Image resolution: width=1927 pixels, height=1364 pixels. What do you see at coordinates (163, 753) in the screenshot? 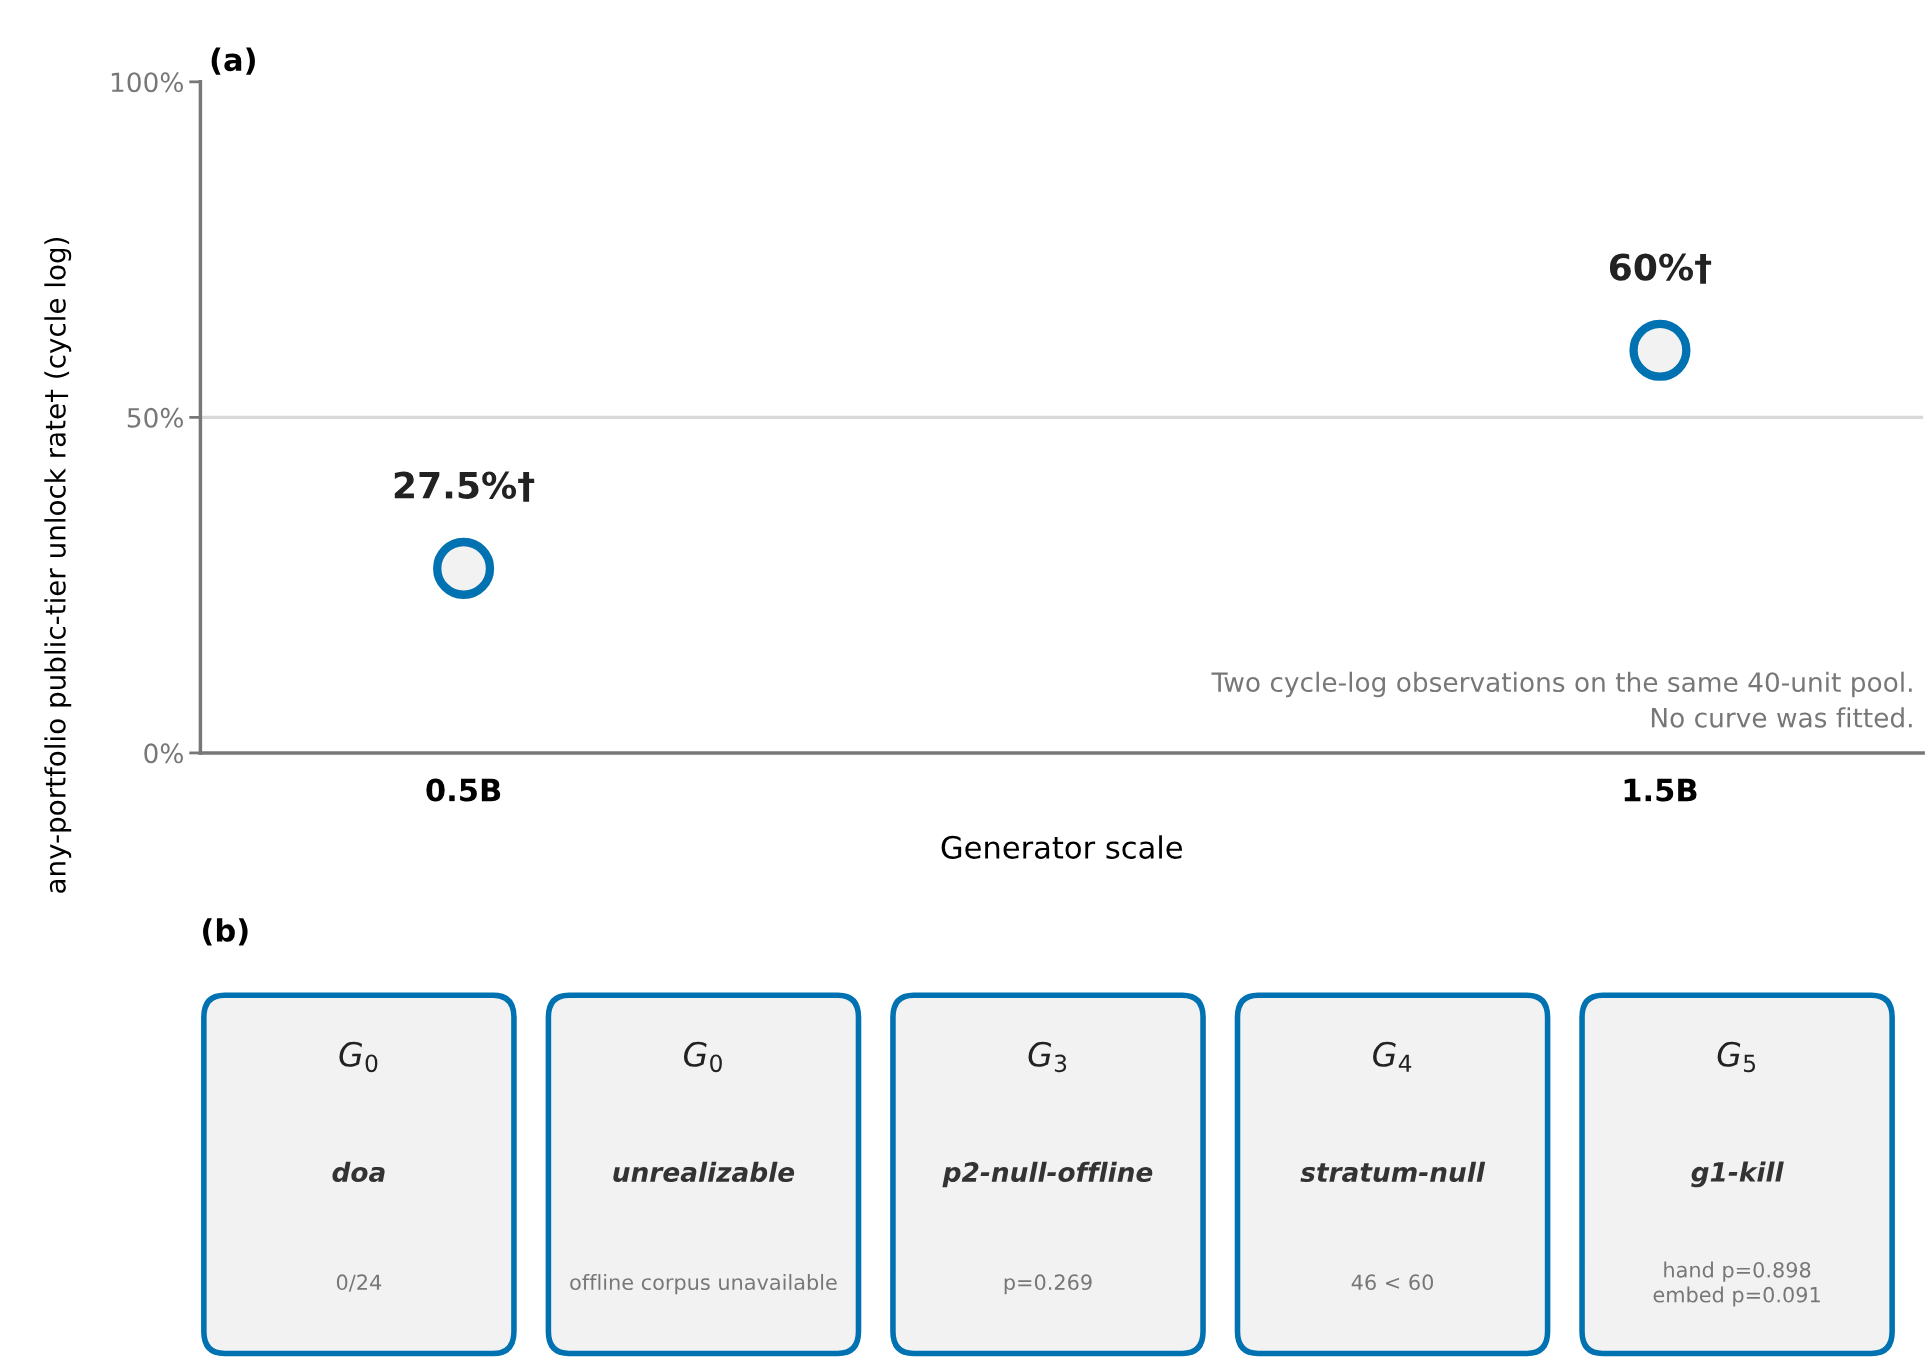
I see `y-tick-label: 0%` at bounding box center [163, 753].